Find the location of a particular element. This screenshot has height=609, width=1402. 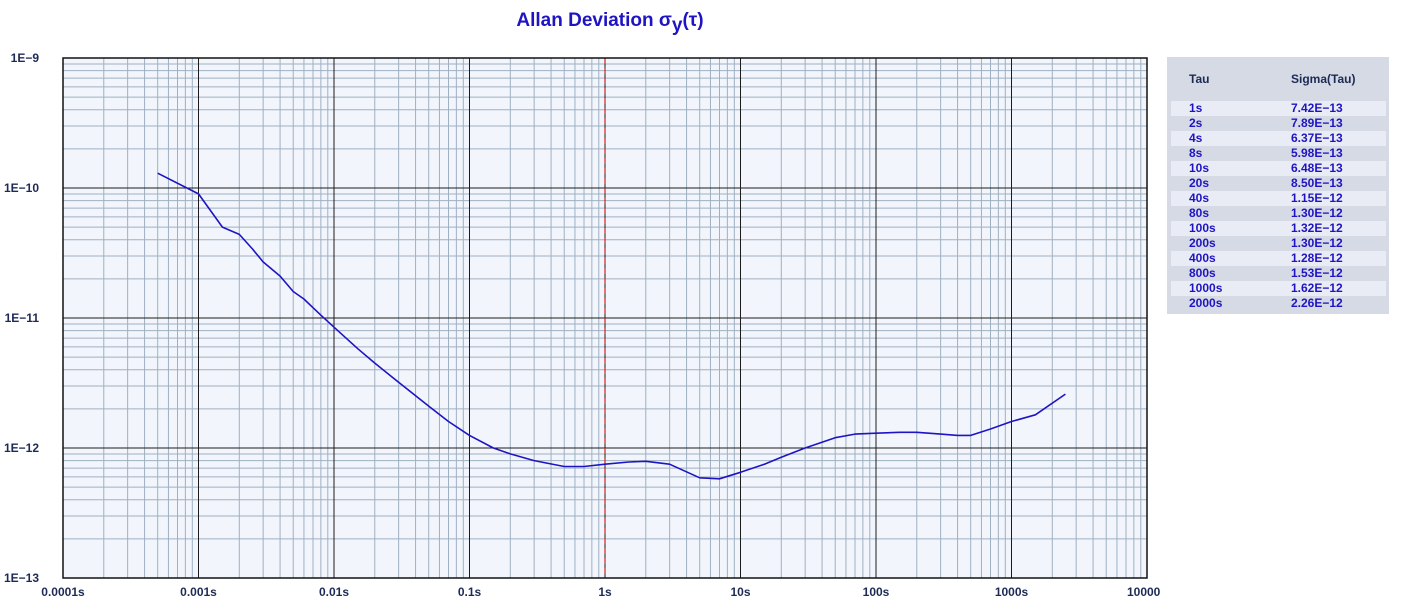

tau-column-header: Tau is located at coordinates (1199, 79).